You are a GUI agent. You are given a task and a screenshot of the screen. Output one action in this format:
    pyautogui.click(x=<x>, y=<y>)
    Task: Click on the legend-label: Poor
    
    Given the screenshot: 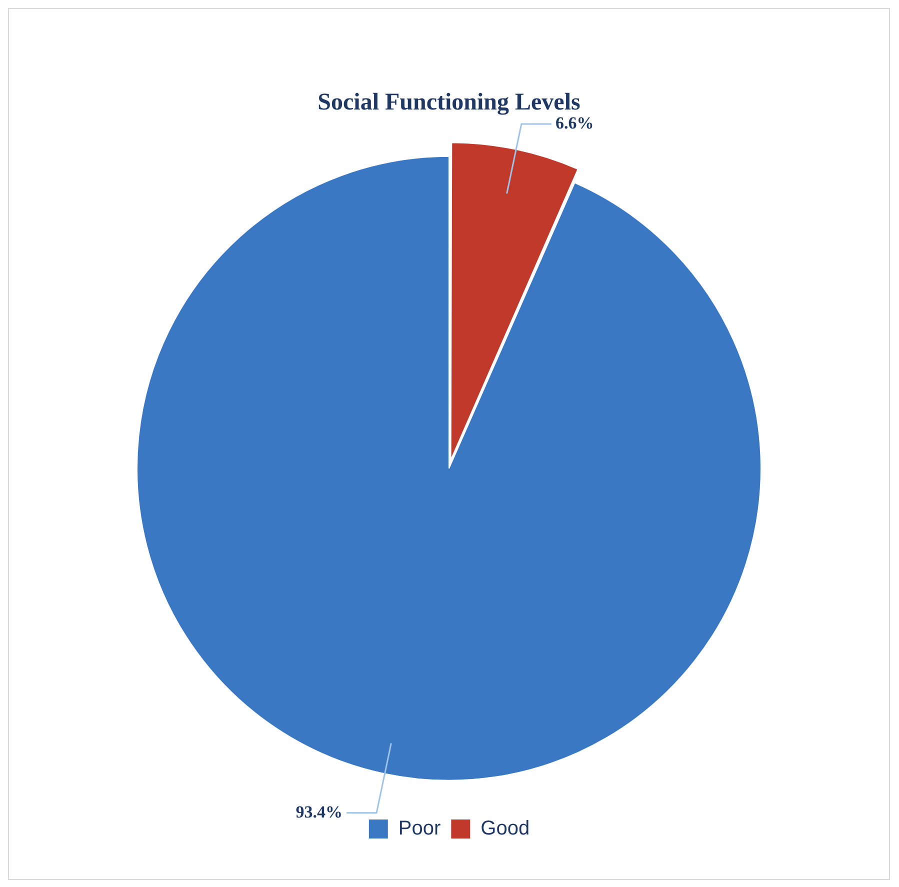 What is the action you would take?
    pyautogui.click(x=419, y=829)
    